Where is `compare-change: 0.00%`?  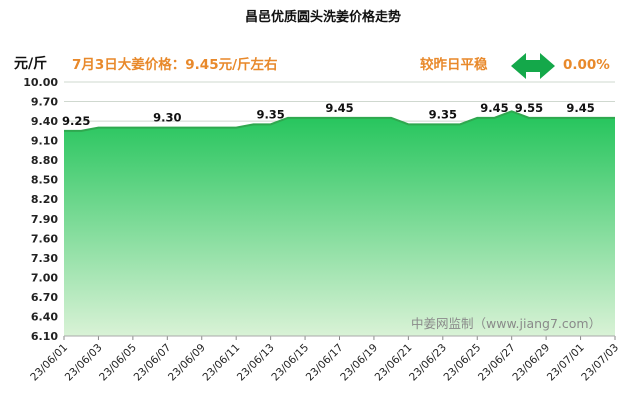
compare-change: 0.00% is located at coordinates (586, 65).